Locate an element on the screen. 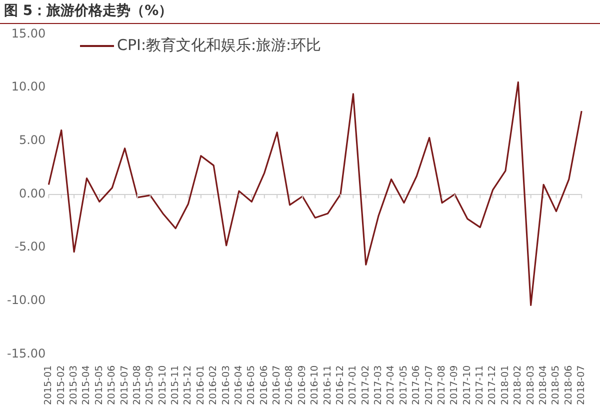 This screenshot has width=600, height=412. x-tick-label: 2017-04 is located at coordinates (391, 385).